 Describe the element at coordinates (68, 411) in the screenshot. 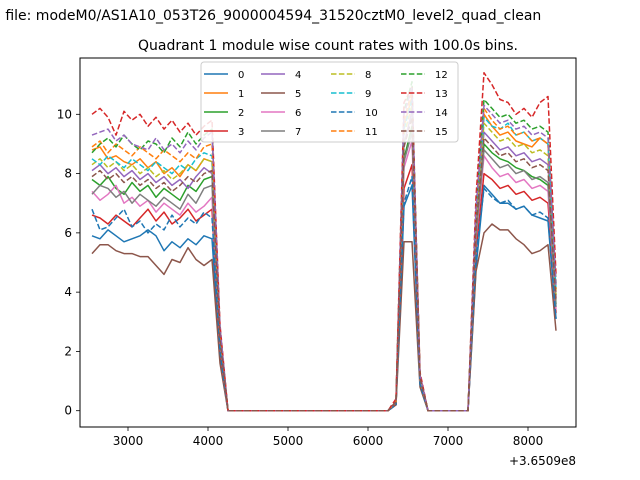

I see `y-tick-label-0: 0` at that location.